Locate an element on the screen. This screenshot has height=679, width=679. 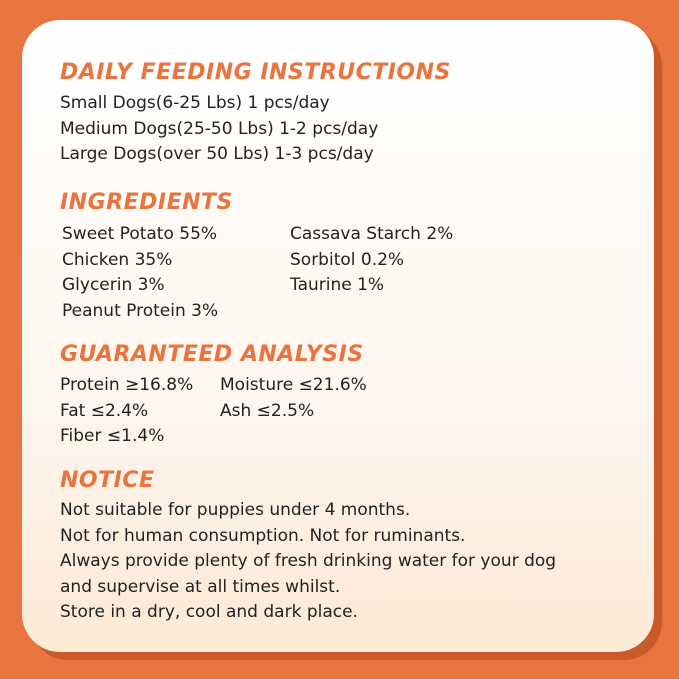
text-block: Protein ≥16.8% Fat ≤2.4% Fiber ≤1.4% is located at coordinates (126, 411).